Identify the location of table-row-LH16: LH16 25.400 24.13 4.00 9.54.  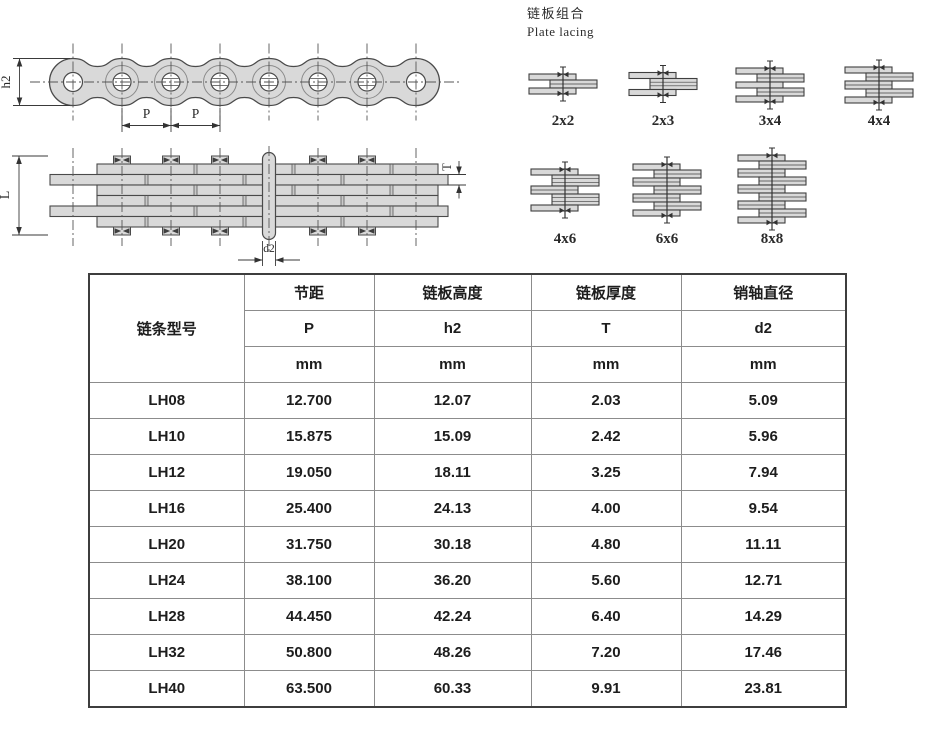
(467, 508).